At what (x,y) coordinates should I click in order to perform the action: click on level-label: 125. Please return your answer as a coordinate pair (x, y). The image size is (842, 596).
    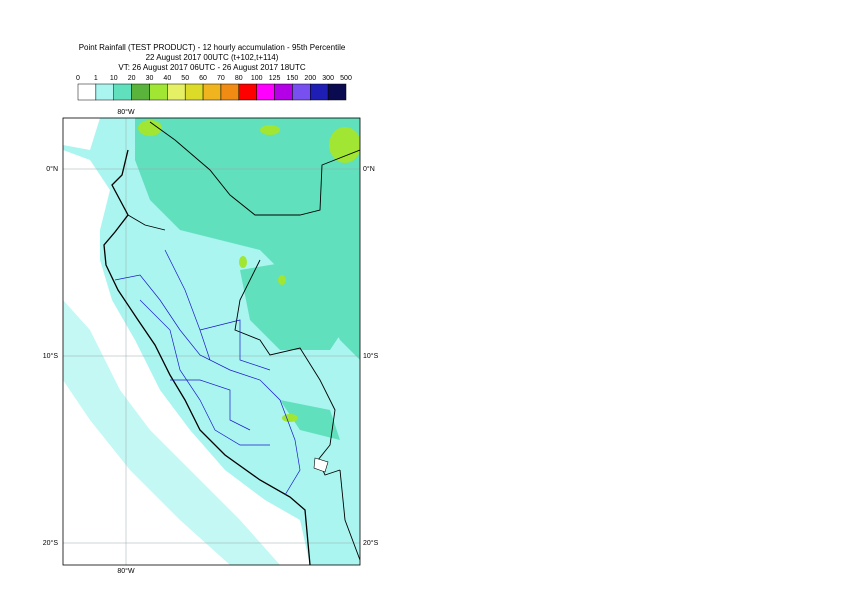
    Looking at the image, I should click on (275, 78).